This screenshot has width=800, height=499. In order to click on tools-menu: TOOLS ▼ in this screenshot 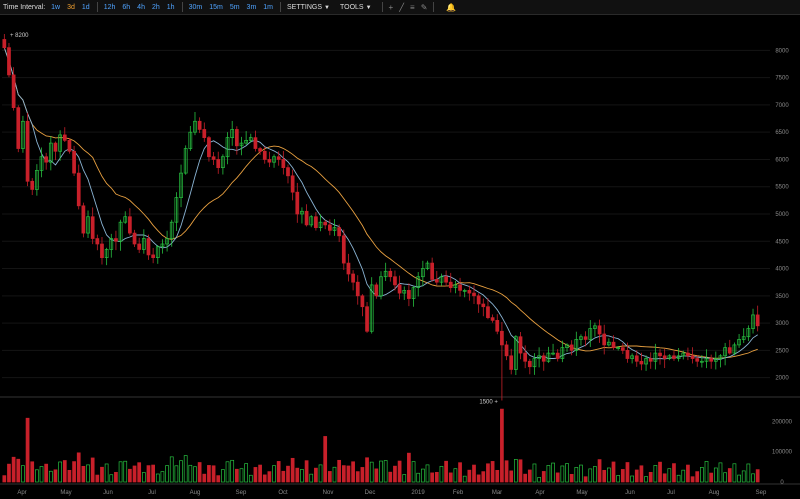, I will do `click(356, 7)`.